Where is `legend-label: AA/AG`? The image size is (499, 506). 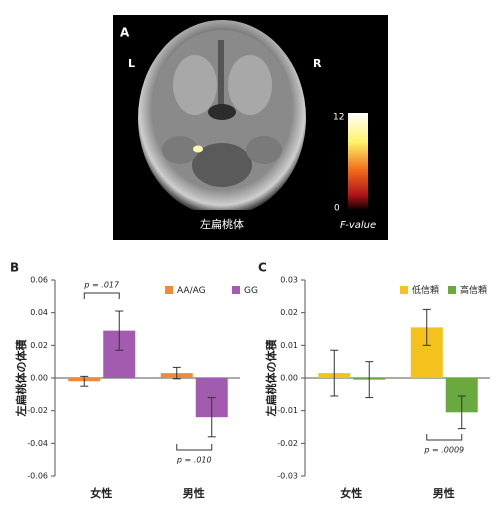
legend-label: AA/AG is located at coordinates (191, 291).